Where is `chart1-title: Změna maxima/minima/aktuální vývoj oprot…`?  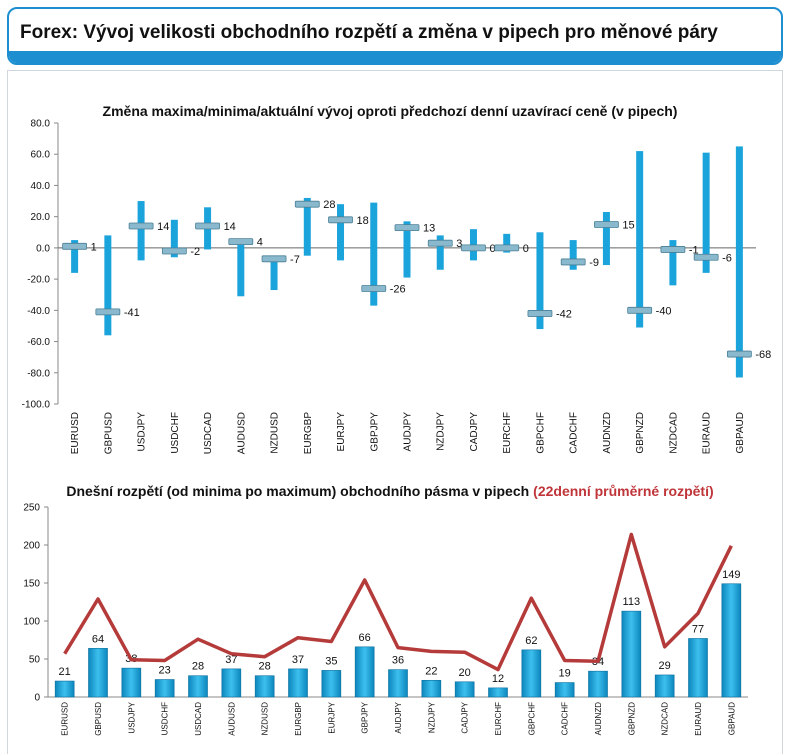 chart1-title: Změna maxima/minima/aktuální vývoj oprot… is located at coordinates (390, 111).